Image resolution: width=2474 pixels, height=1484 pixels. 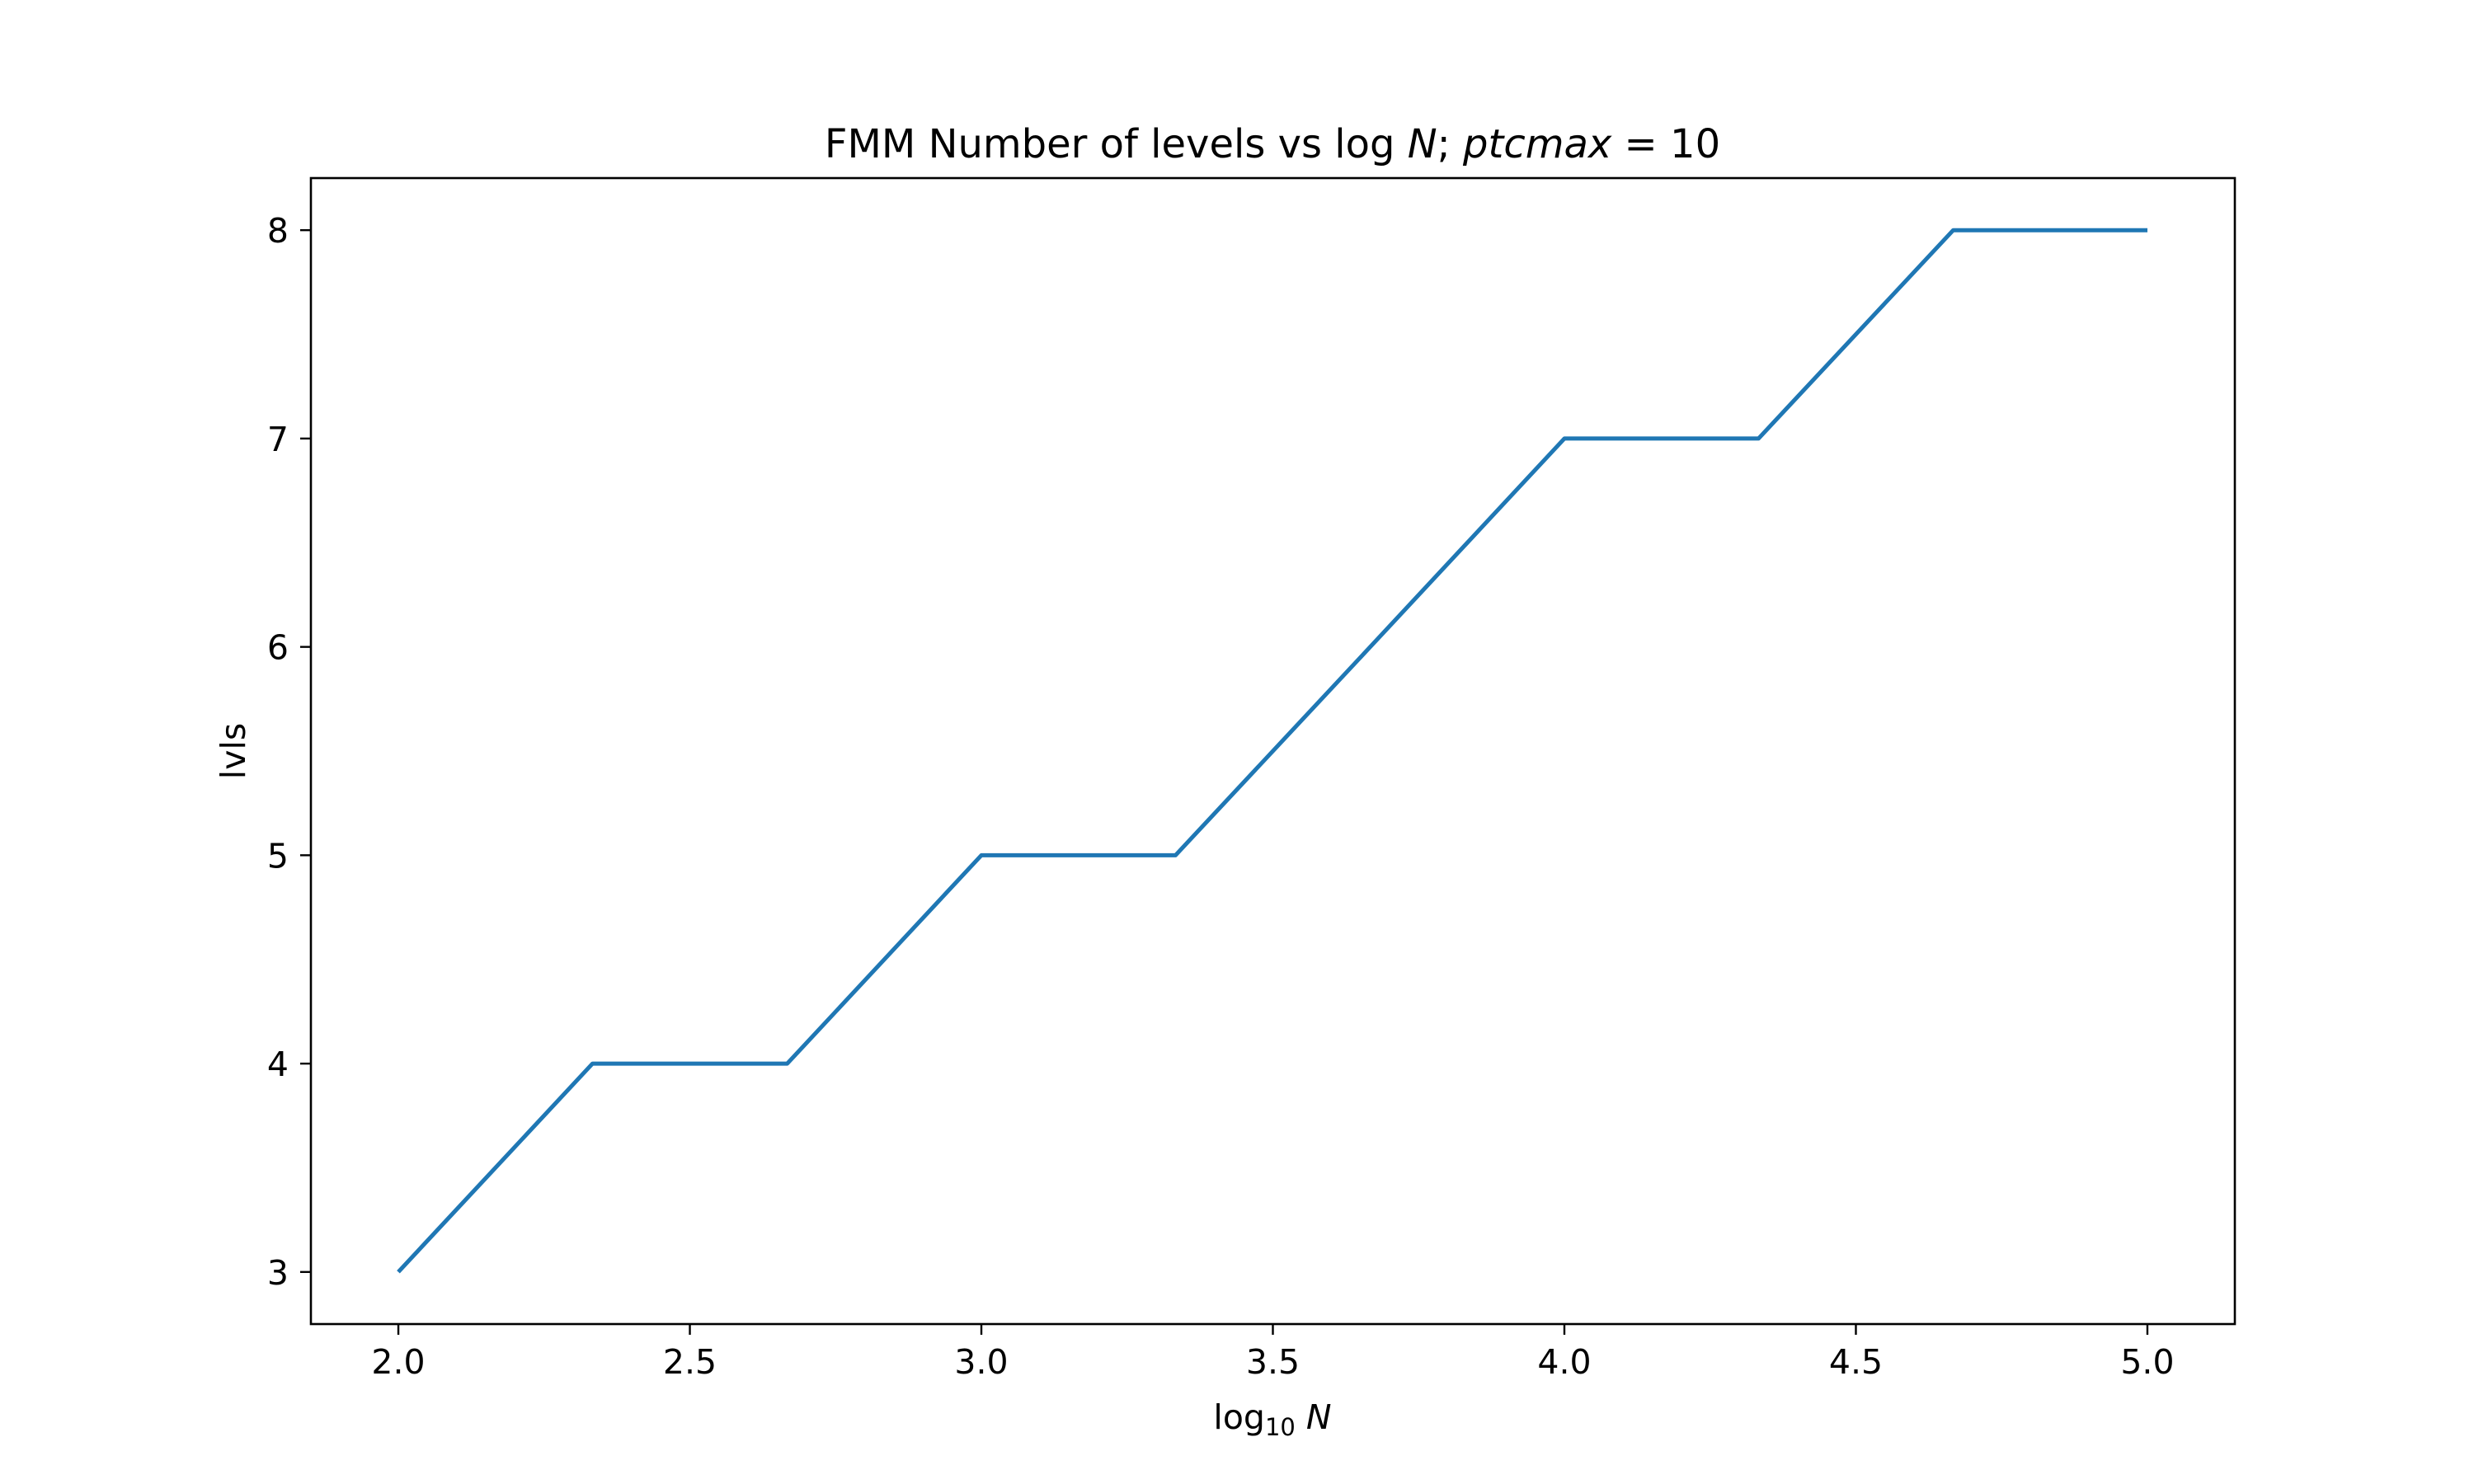 I want to click on x-axis-label: log10 N, so click(x=1272, y=1419).